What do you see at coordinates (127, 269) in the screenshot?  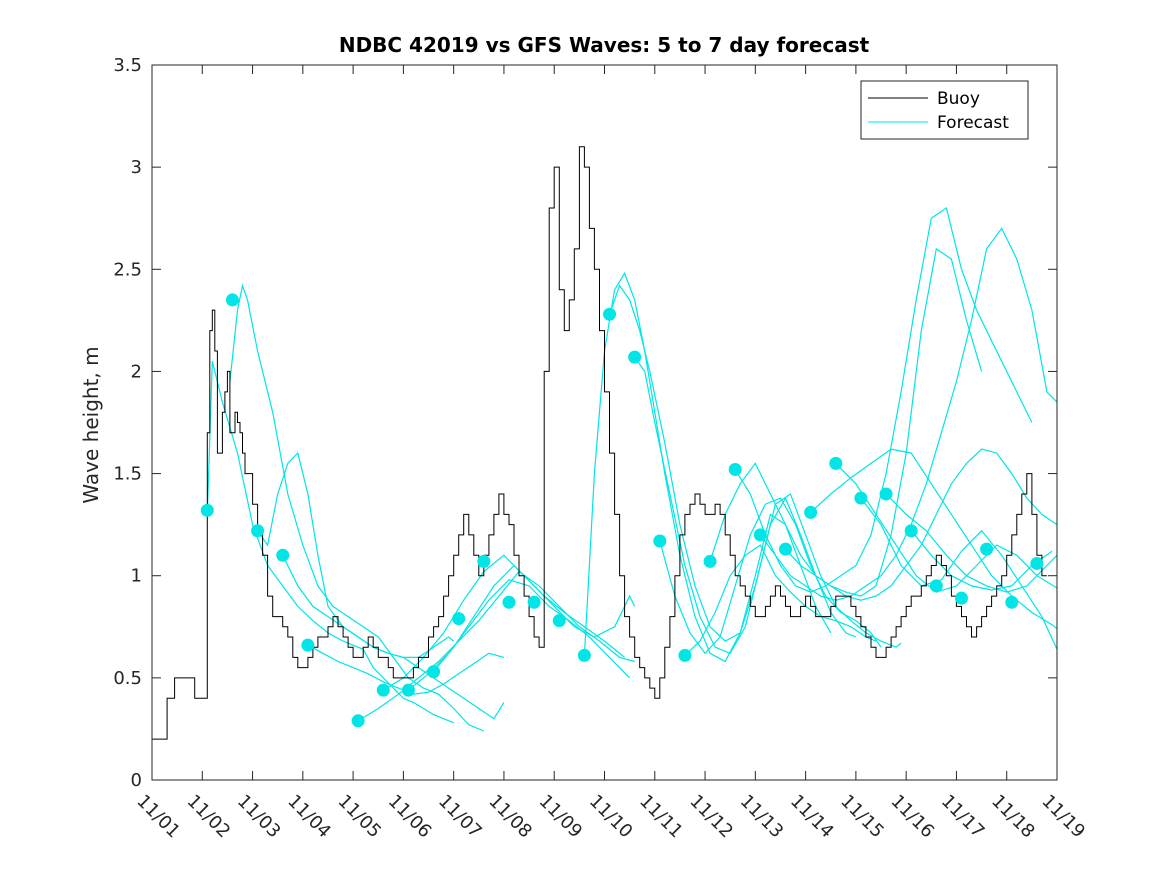 I see `y-tick-label: 2.5` at bounding box center [127, 269].